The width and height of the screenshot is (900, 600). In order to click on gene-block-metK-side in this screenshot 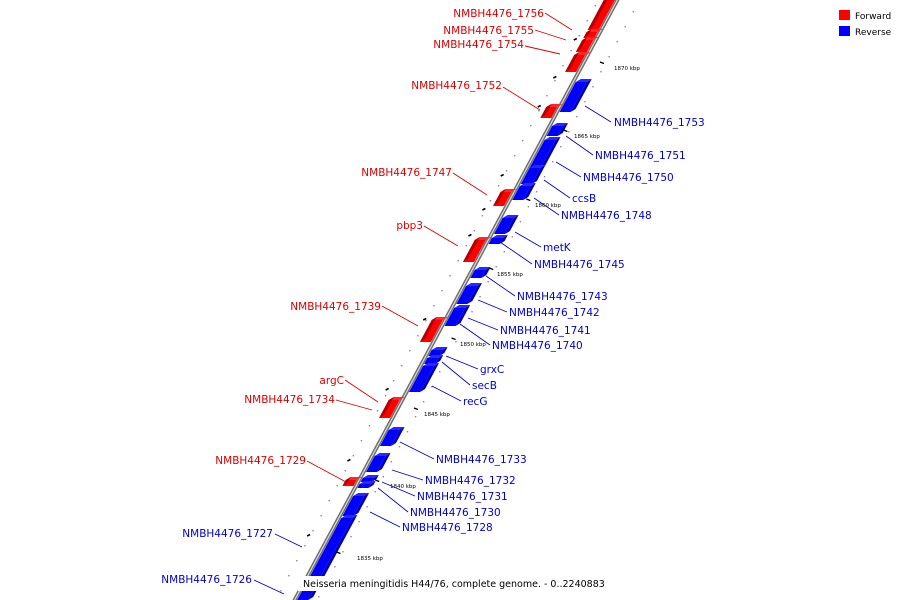, I will do `click(511, 224)`.